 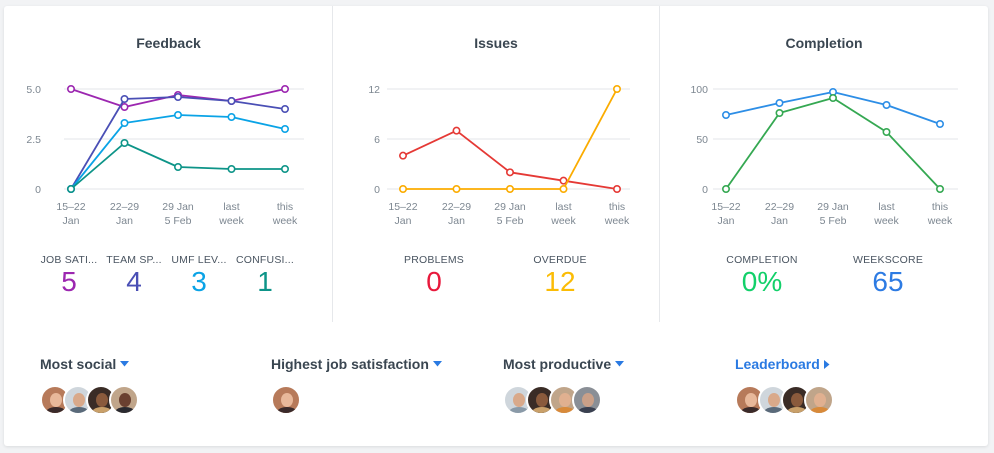 What do you see at coordinates (178, 207) in the screenshot?
I see `x-tick-label: 29 Jan` at bounding box center [178, 207].